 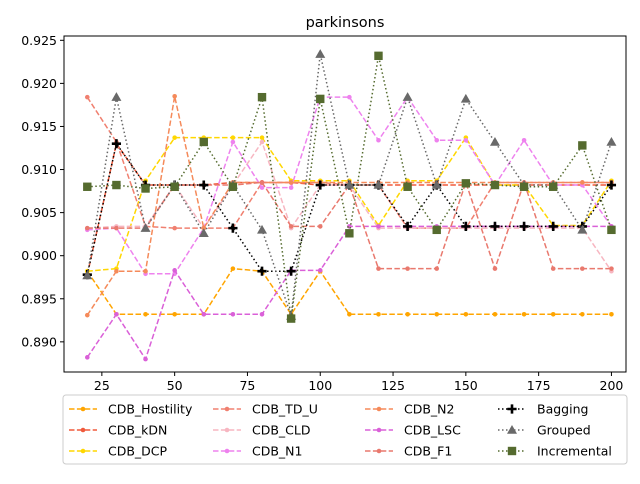 What do you see at coordinates (428, 451) in the screenshot?
I see `legend-label: CDB_F1` at bounding box center [428, 451].